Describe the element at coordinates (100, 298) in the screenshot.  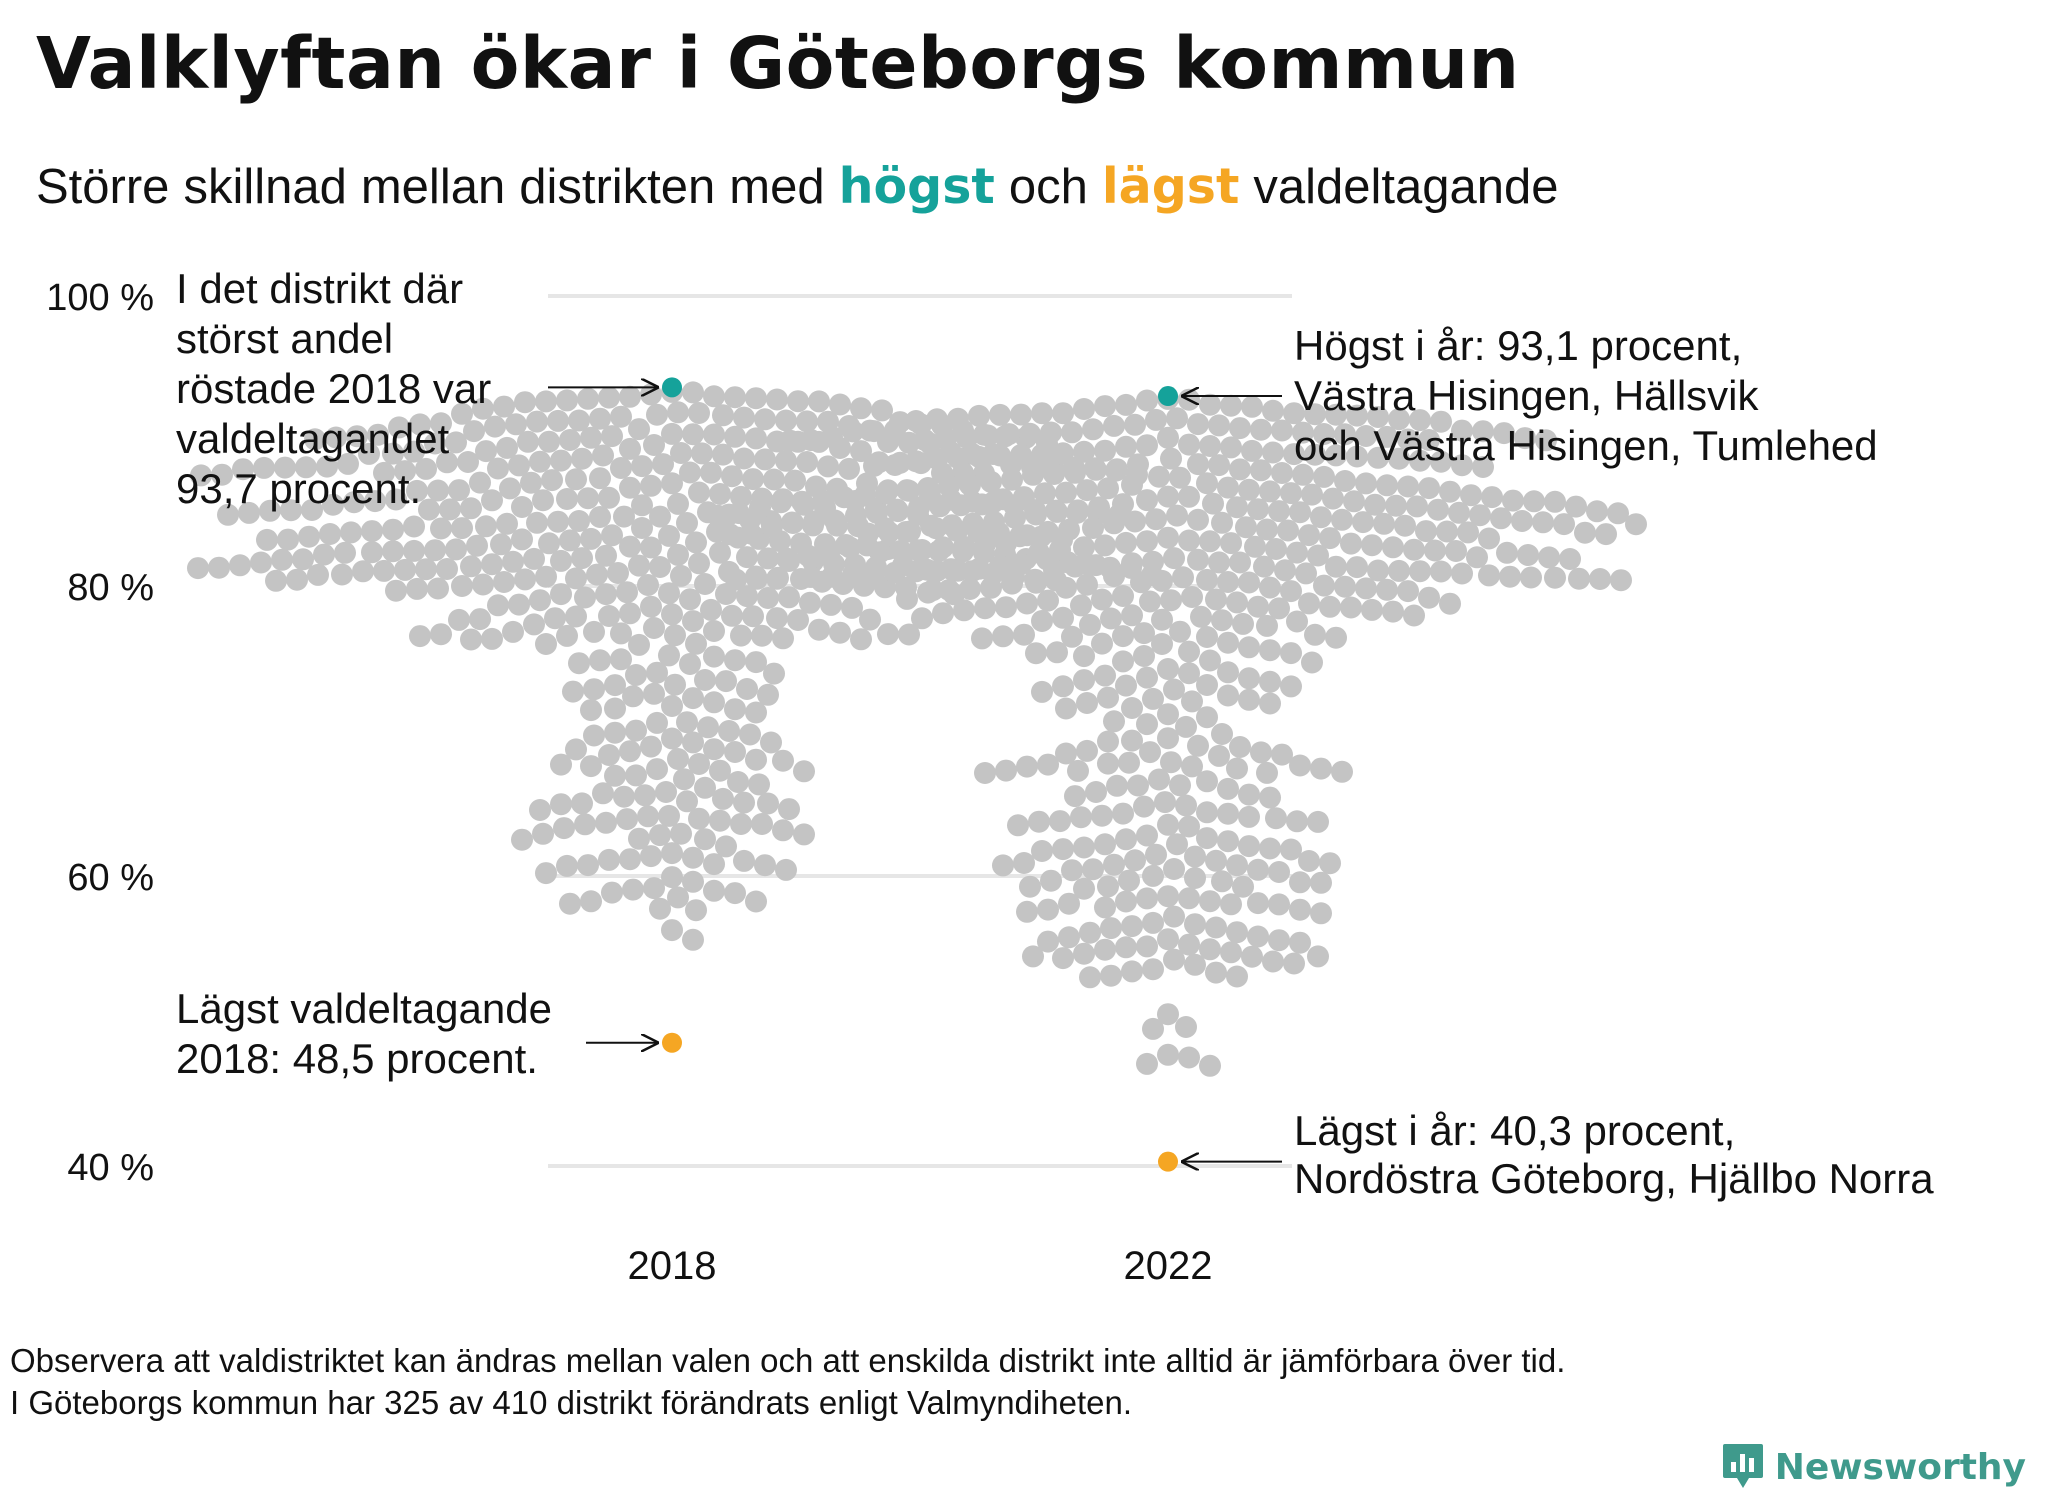
I see `y-tick-label: 100 %` at that location.